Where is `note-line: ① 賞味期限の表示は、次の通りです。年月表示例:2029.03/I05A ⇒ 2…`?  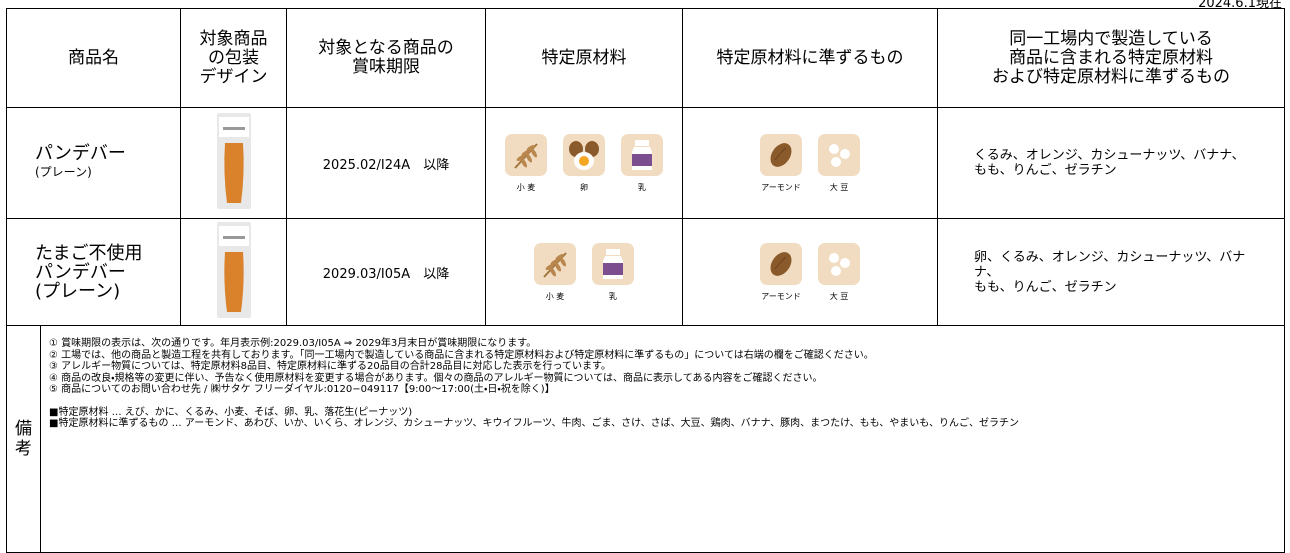 note-line: ① 賞味期限の表示は、次の通りです。年月表示例:2029.03/I05A ⇒ 2… is located at coordinates (293, 343).